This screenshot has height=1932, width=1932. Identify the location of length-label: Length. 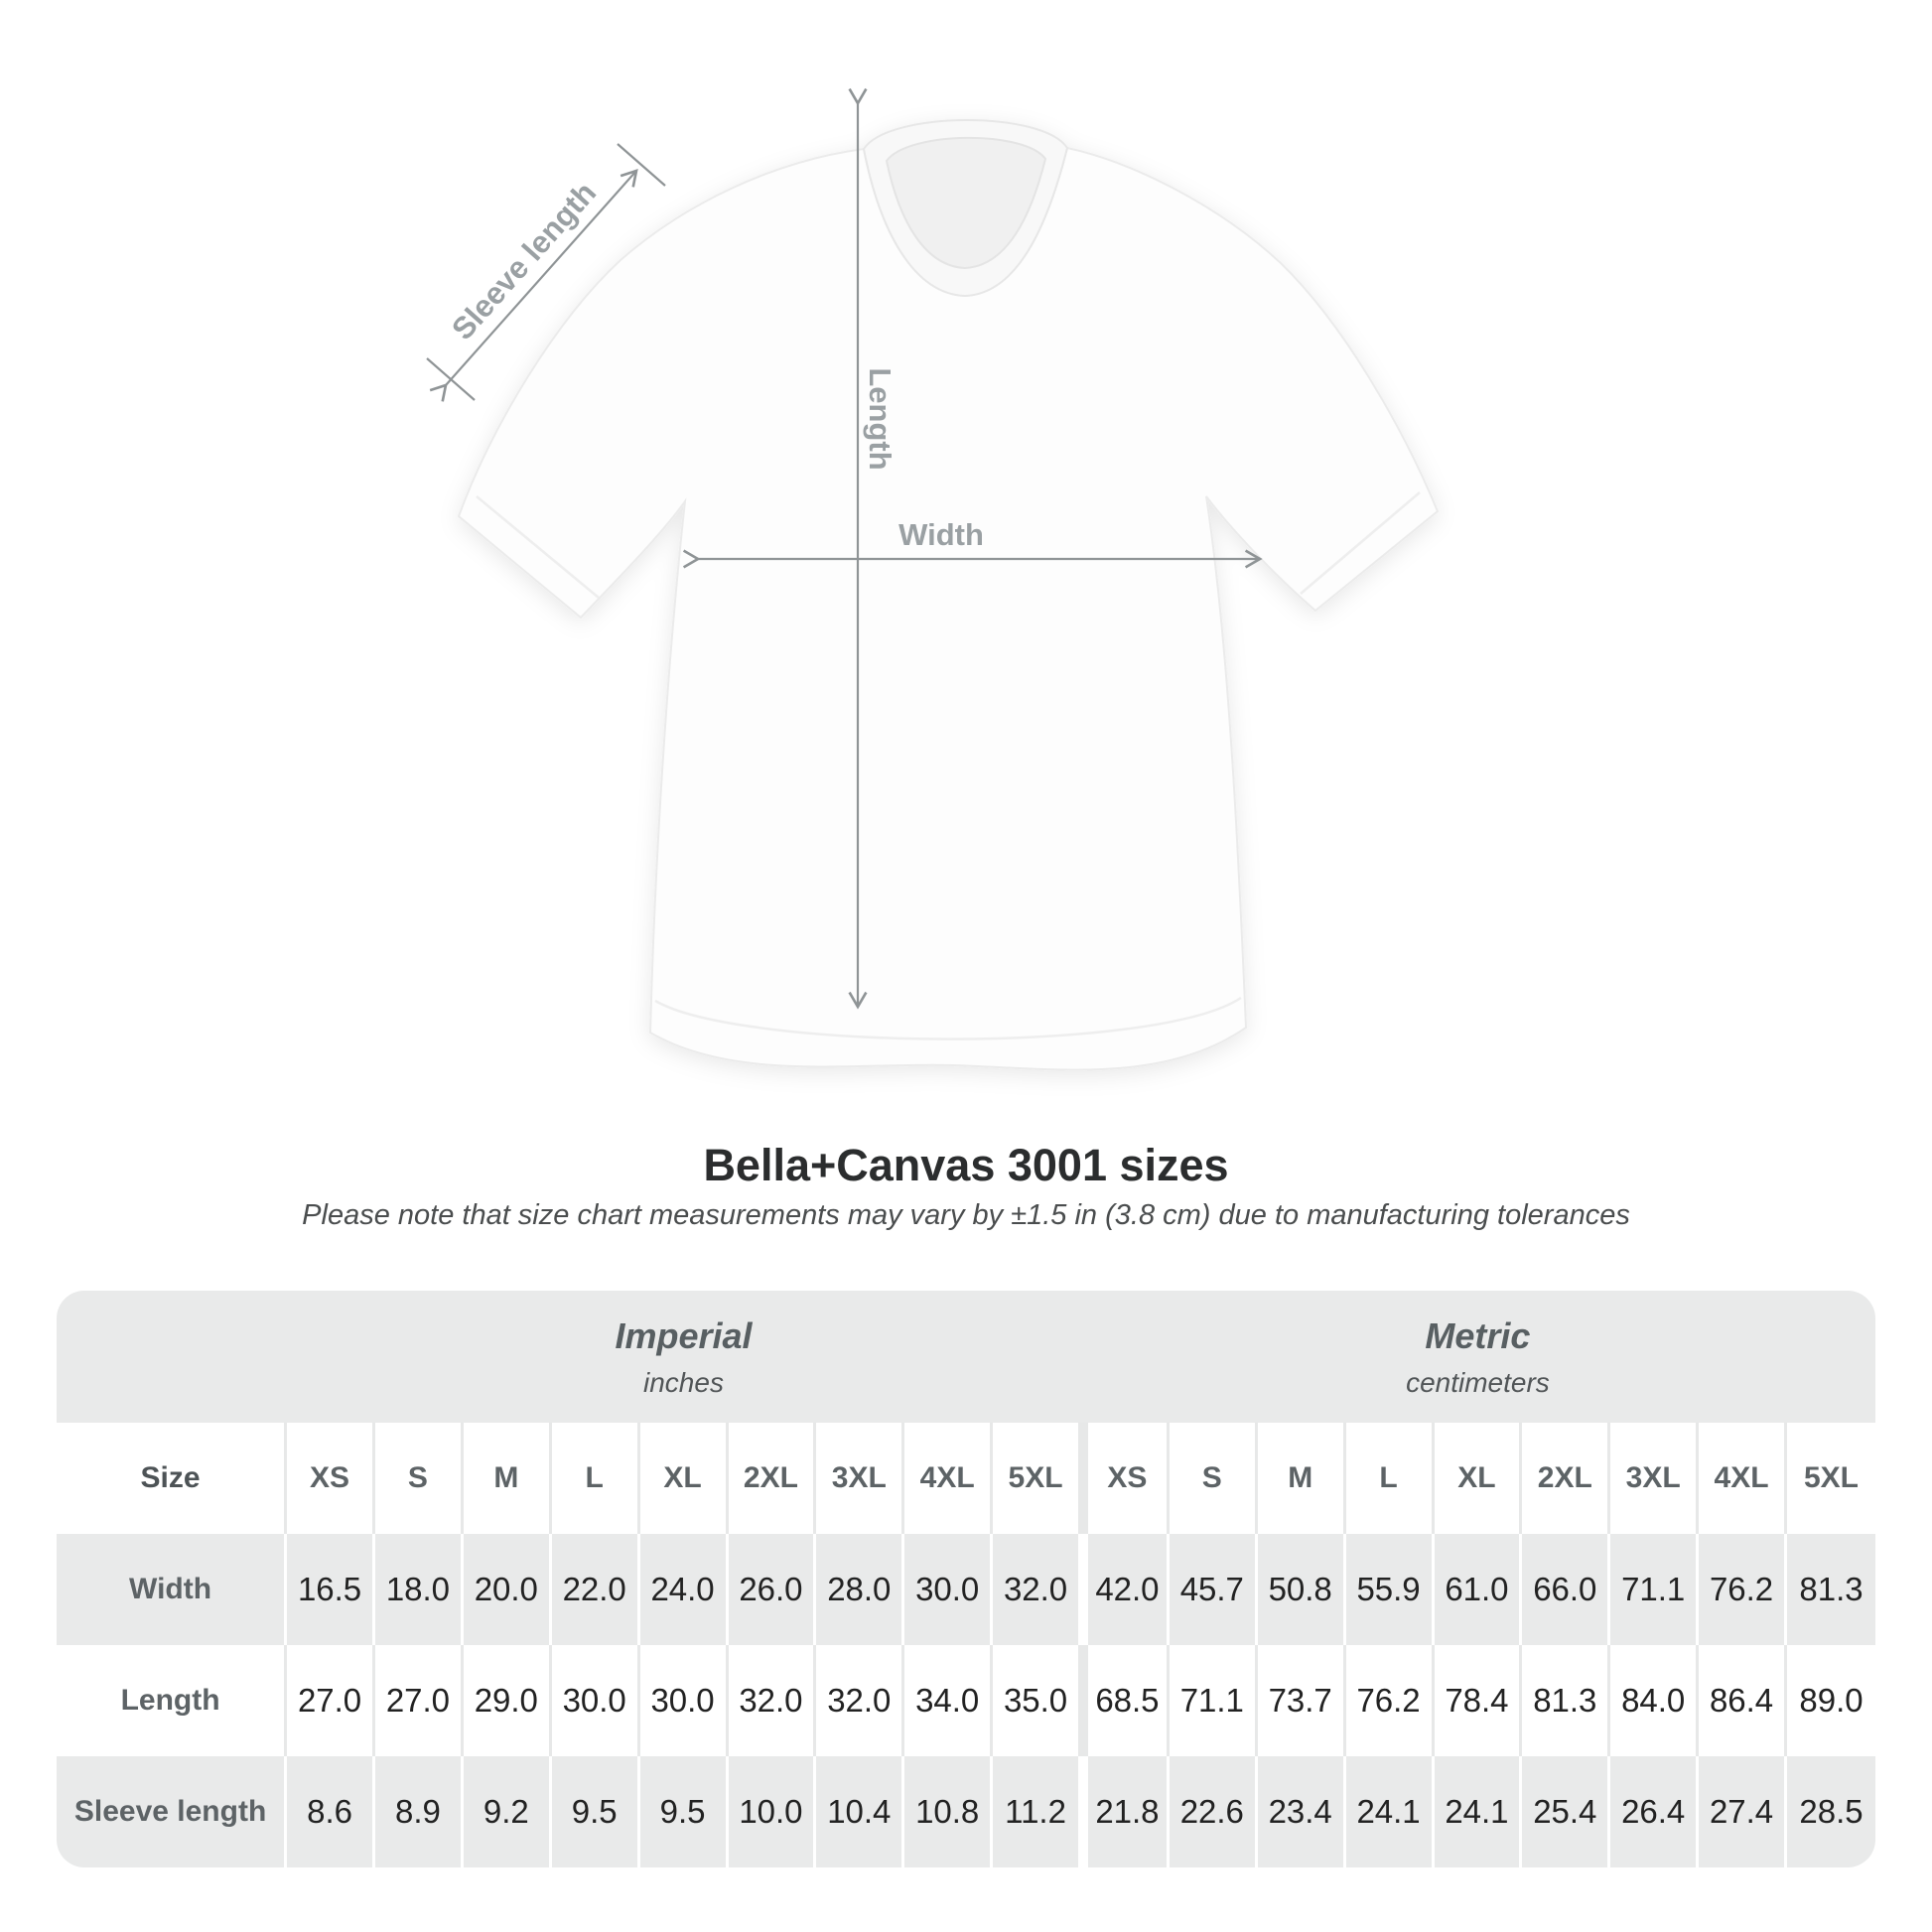
(880, 419).